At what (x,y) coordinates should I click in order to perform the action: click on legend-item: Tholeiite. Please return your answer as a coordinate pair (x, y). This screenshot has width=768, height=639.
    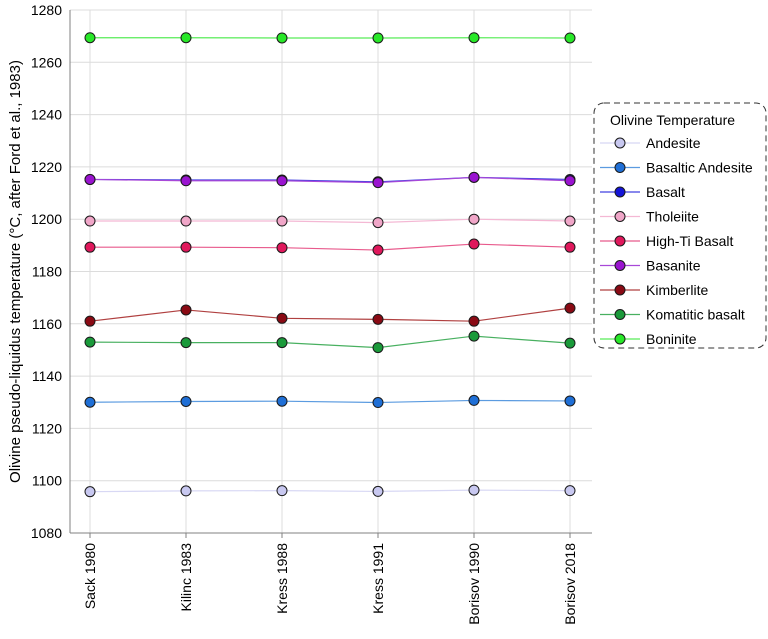
    Looking at the image, I should click on (649, 217).